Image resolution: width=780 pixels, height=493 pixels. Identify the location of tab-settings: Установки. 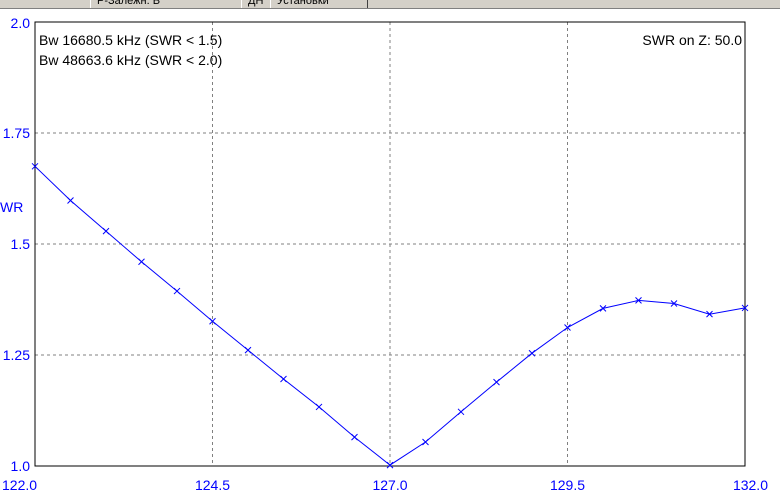
(319, 4).